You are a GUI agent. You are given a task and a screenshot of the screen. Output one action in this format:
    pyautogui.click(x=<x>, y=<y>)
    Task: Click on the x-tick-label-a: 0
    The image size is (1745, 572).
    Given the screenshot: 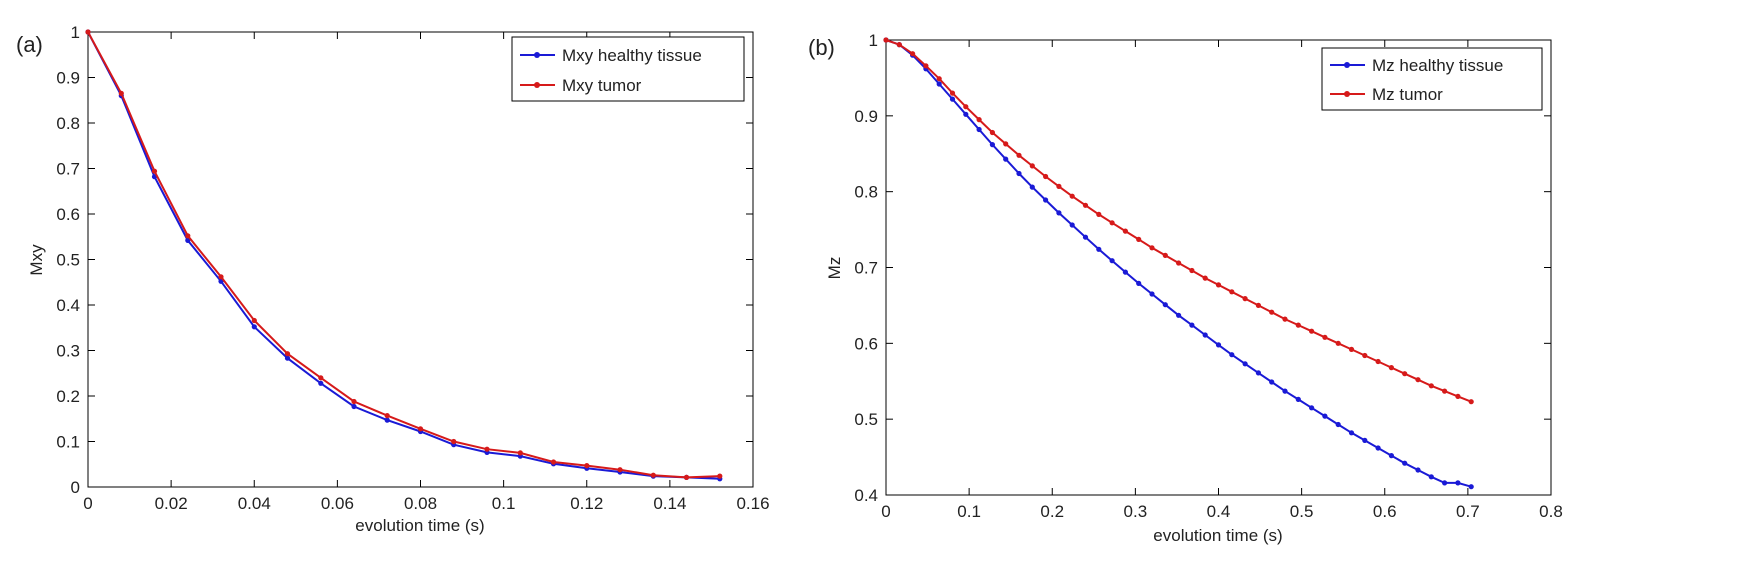 What is the action you would take?
    pyautogui.click(x=87, y=503)
    